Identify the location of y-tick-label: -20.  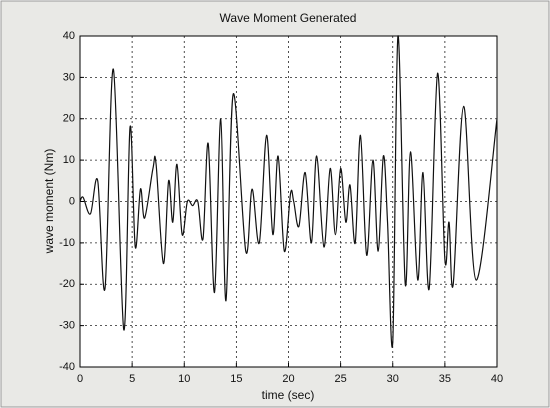
(67, 284).